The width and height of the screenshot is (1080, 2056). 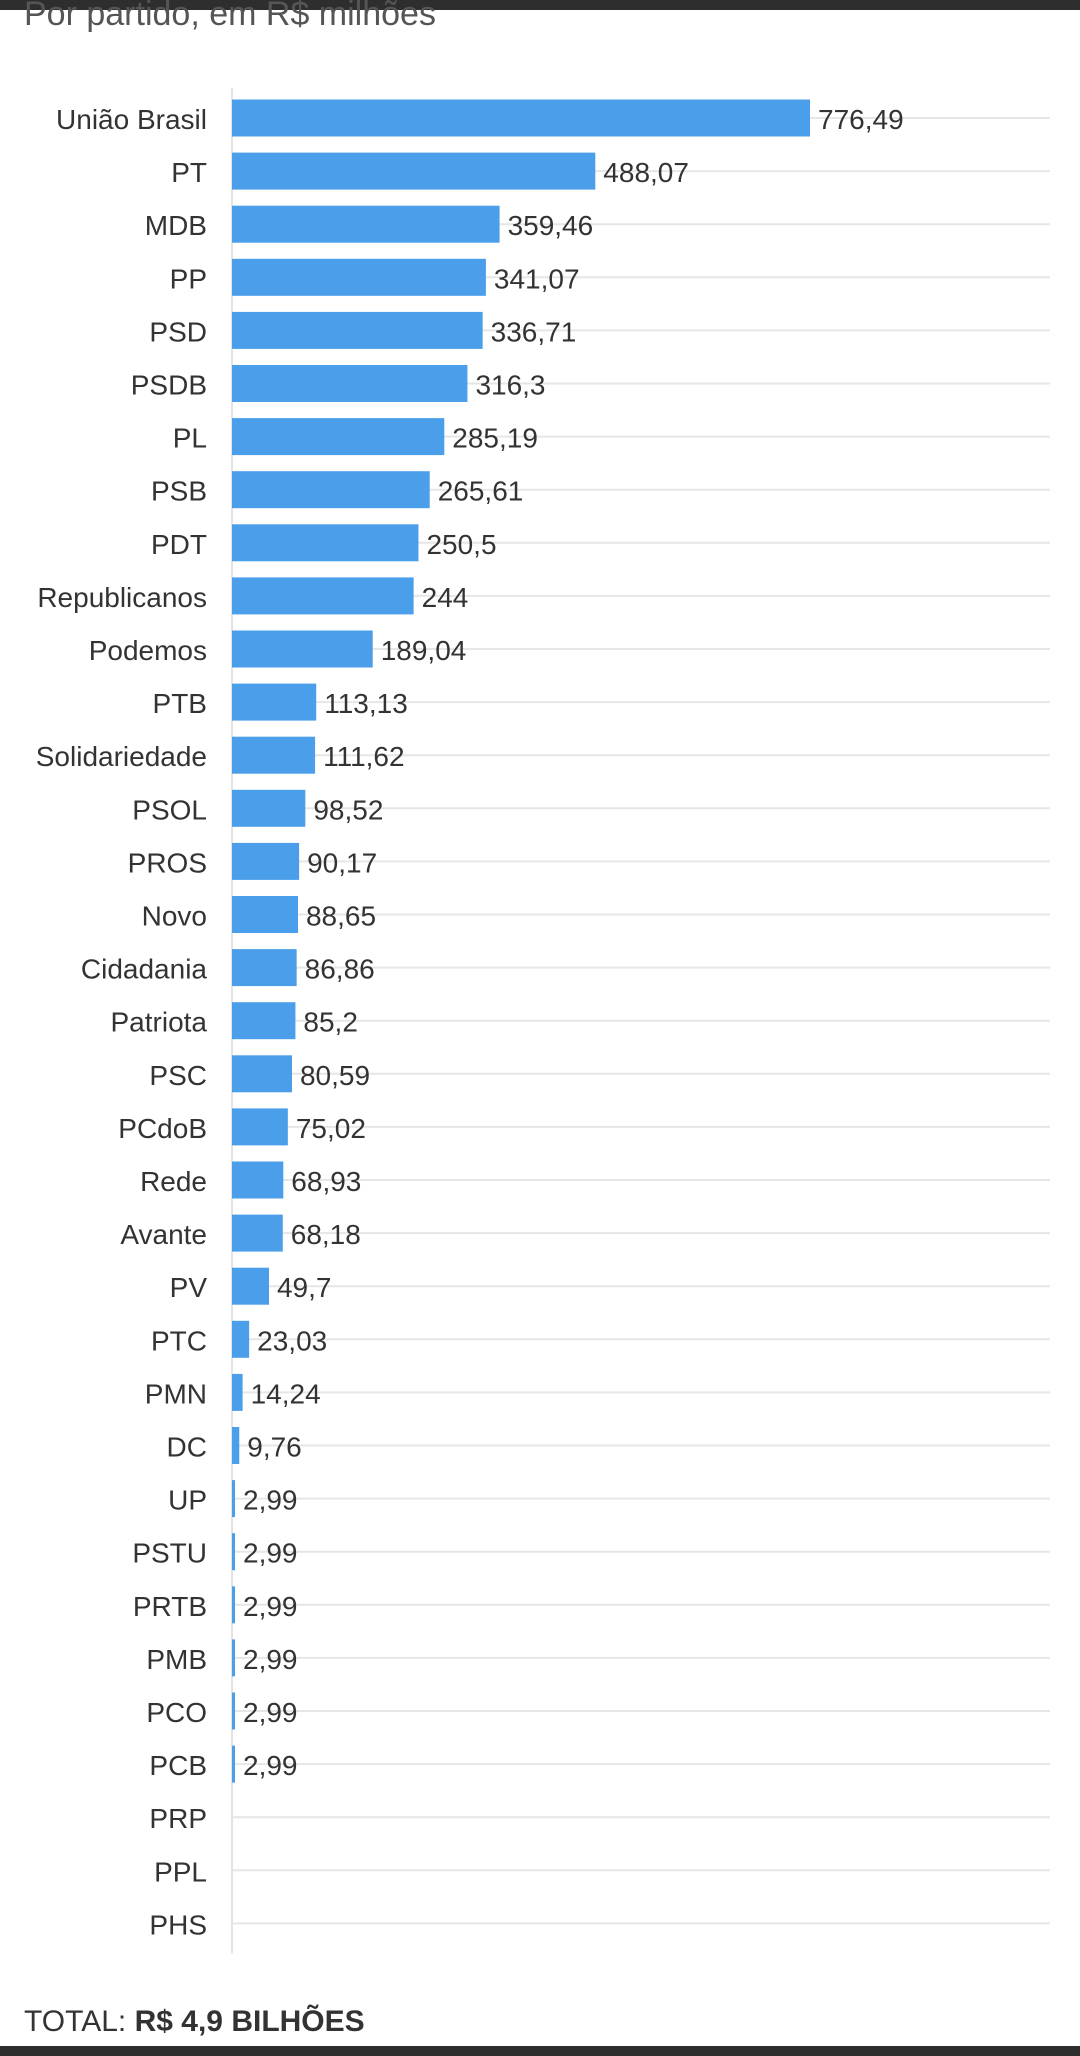 I want to click on data-label: 111,62, so click(x=363, y=756).